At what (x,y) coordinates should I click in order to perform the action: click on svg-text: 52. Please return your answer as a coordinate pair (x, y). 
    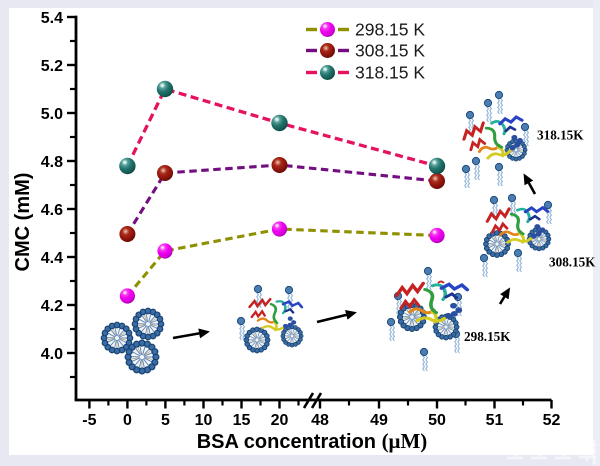
    Looking at the image, I should click on (552, 420).